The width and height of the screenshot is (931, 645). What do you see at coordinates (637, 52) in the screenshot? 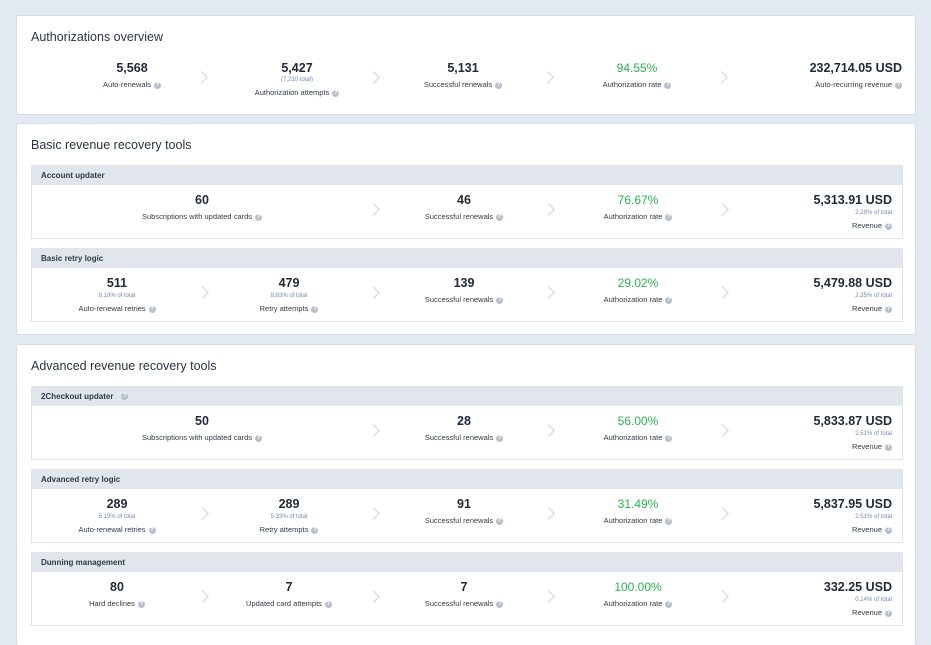
I see `metric-authorization-rate: 94.55% Authorization rate?` at bounding box center [637, 52].